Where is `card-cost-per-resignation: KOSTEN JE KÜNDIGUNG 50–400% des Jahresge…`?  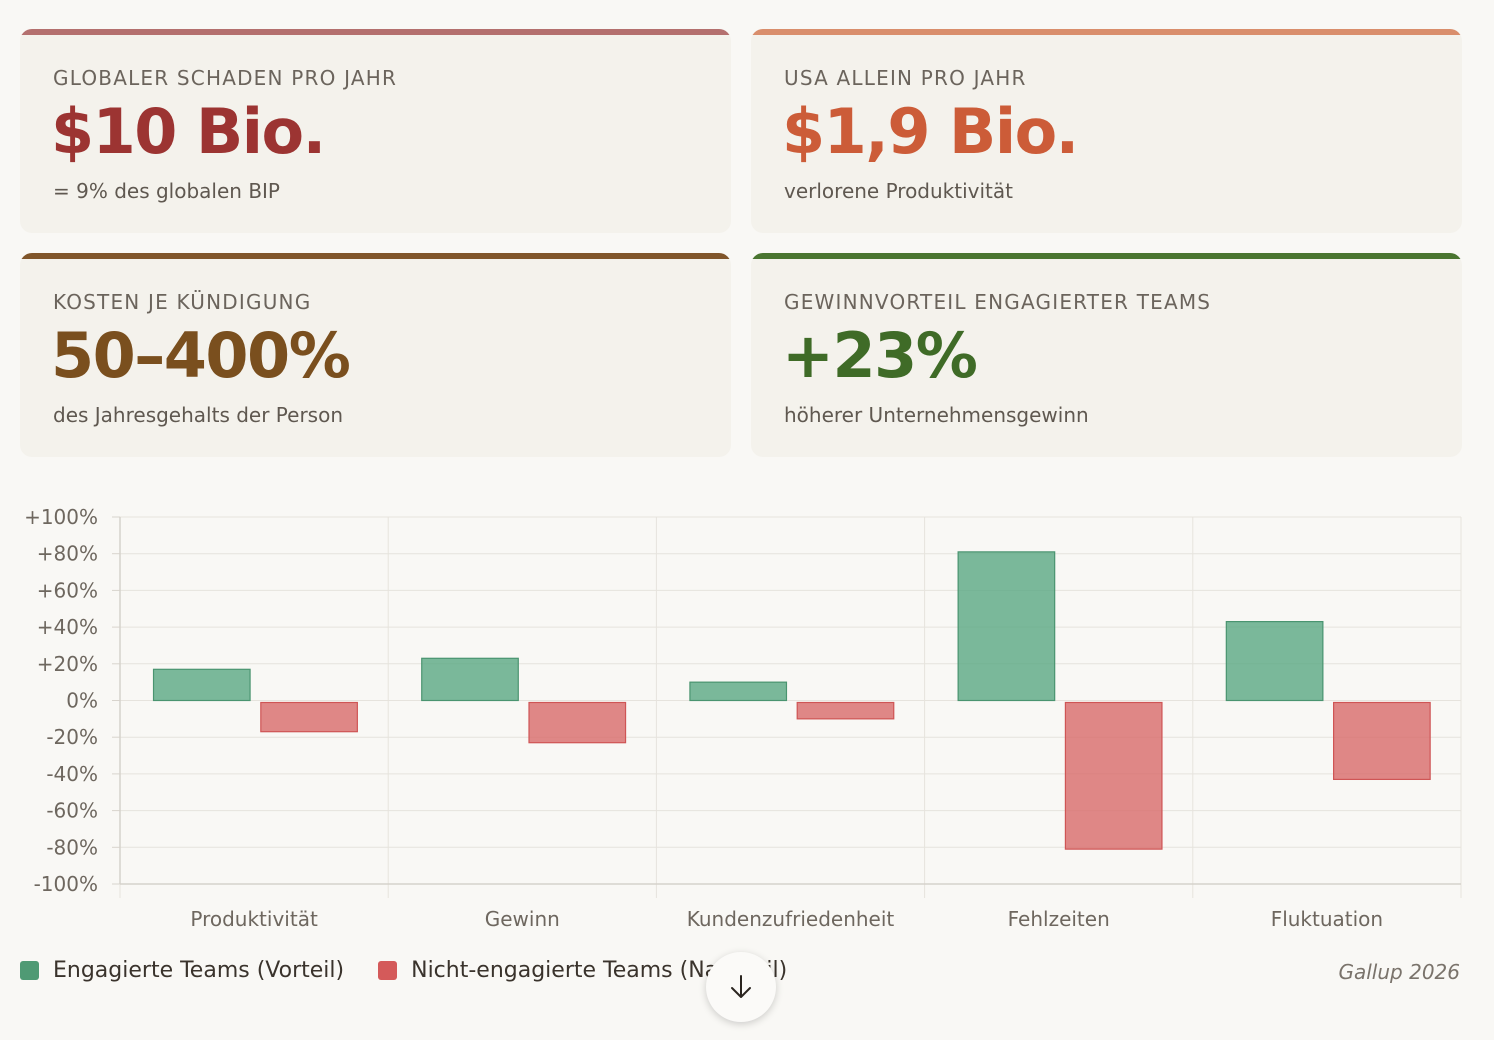 card-cost-per-resignation: KOSTEN JE KÜNDIGUNG 50–400% des Jahresge… is located at coordinates (375, 355).